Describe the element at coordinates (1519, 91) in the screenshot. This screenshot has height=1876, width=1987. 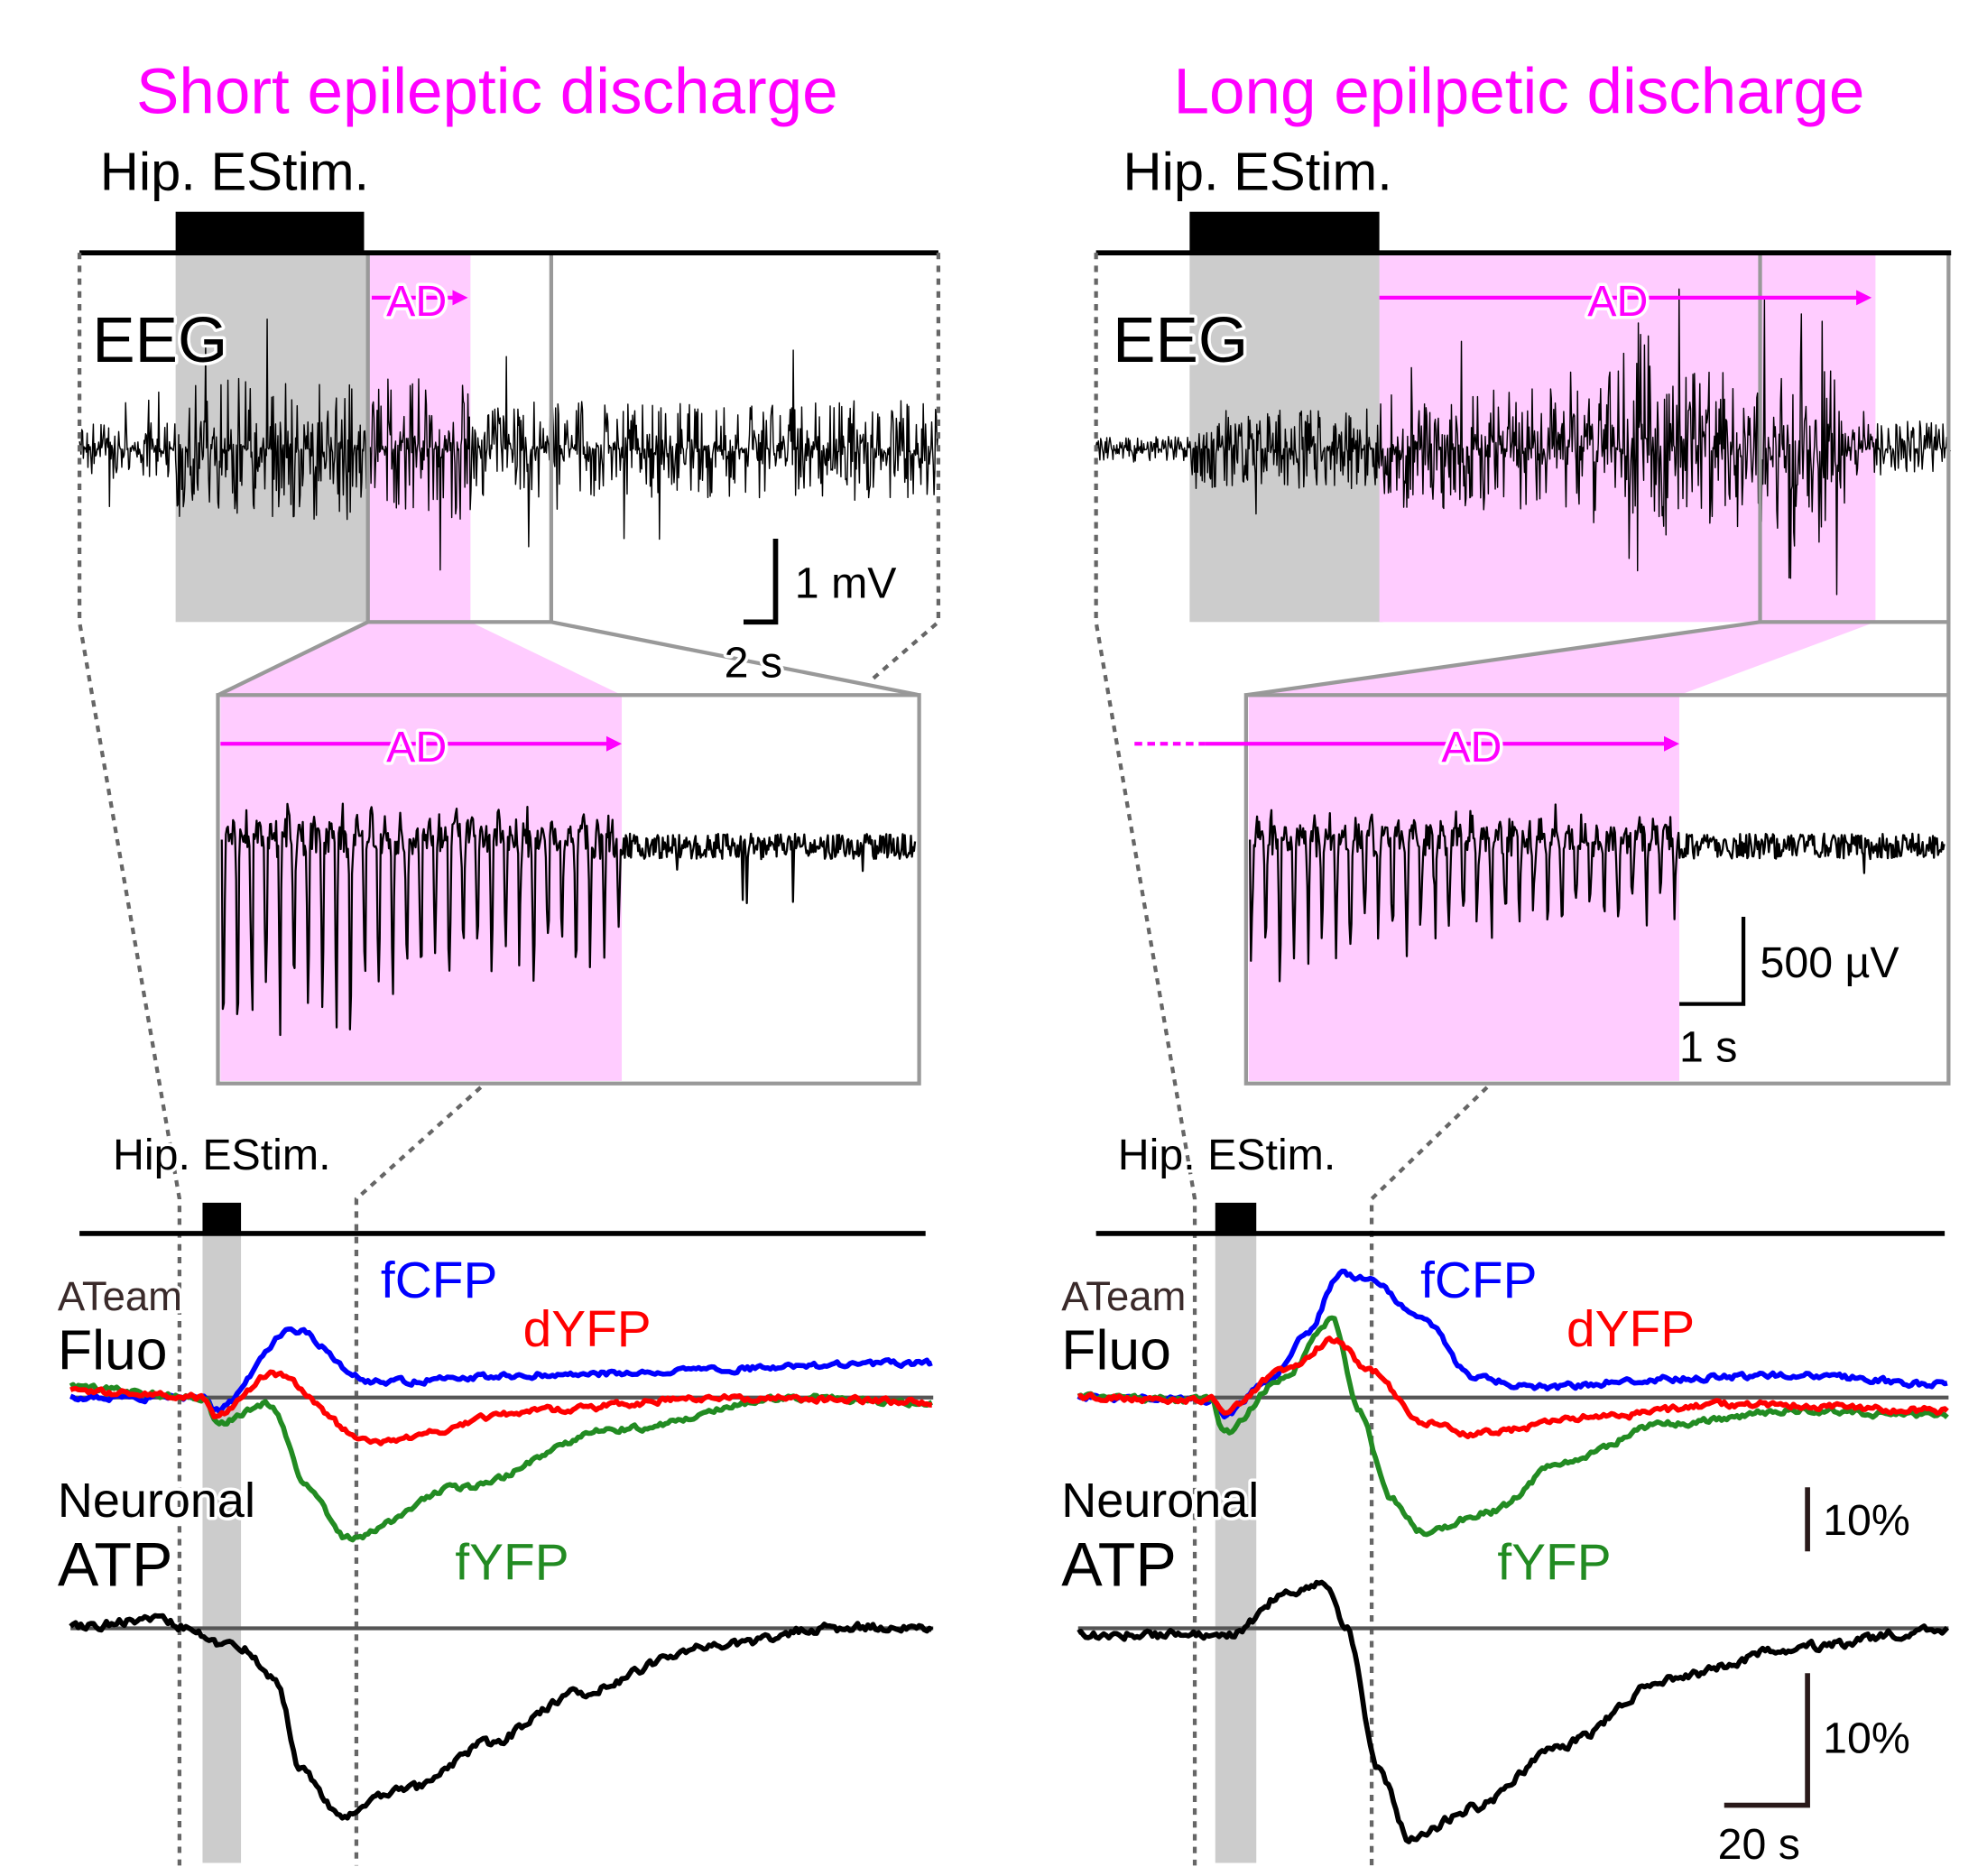
I see `panel-title: Long epilpetic discharge` at that location.